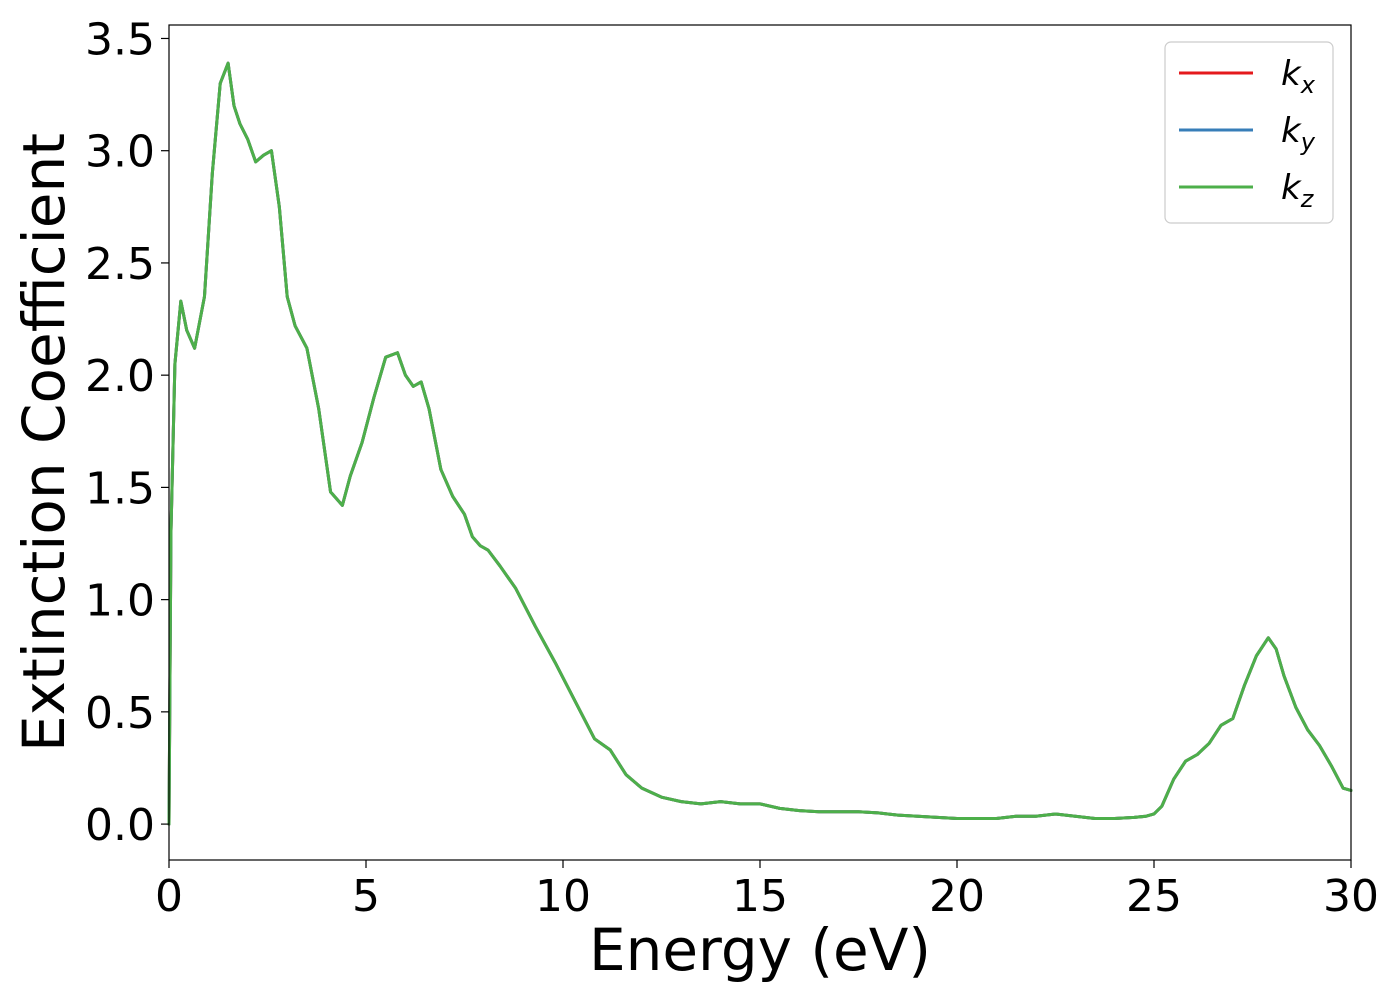 The height and width of the screenshot is (1000, 1400). I want to click on legend: kx ky kz, so click(1249, 132).